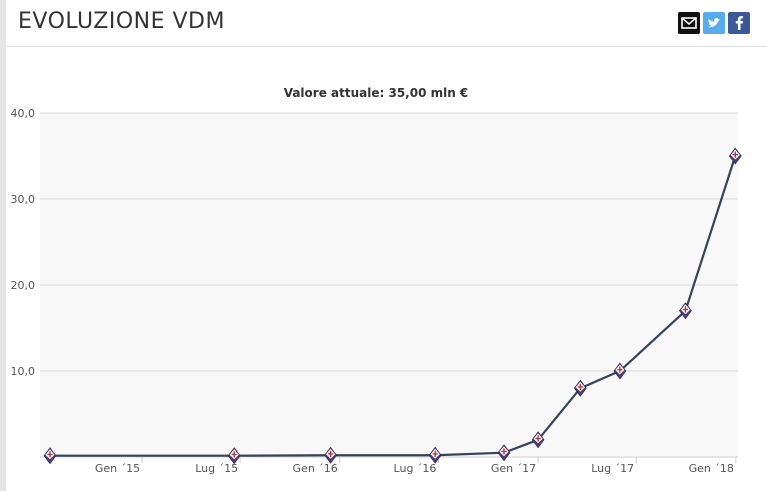 The height and width of the screenshot is (491, 767). What do you see at coordinates (23, 199) in the screenshot?
I see `y-tick-label: 30,0` at bounding box center [23, 199].